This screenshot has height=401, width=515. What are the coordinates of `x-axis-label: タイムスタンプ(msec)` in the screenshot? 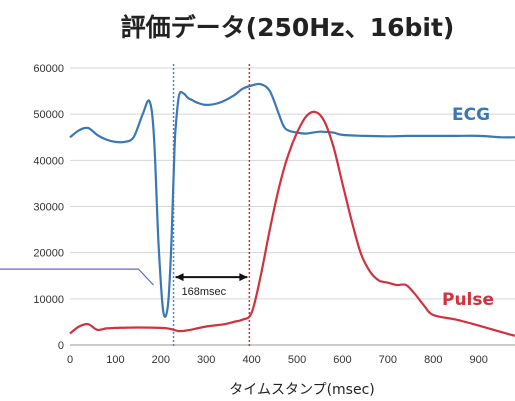 It's located at (301, 390).